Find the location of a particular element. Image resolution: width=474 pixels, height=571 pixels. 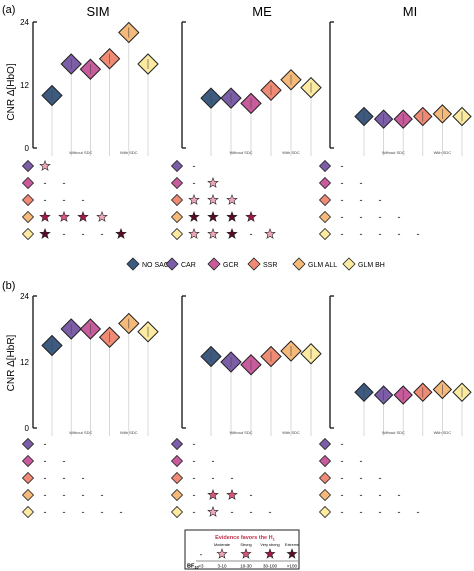

legend-label: GLM ALL is located at coordinates (322, 265).